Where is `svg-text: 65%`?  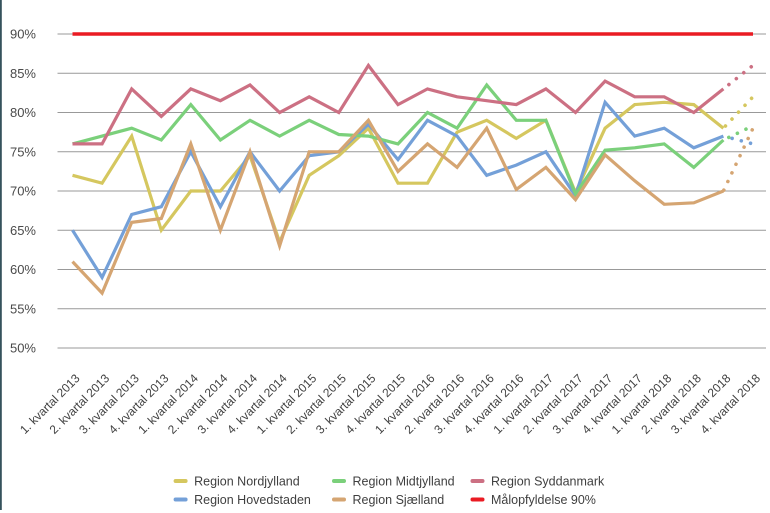 svg-text: 65% is located at coordinates (23, 230).